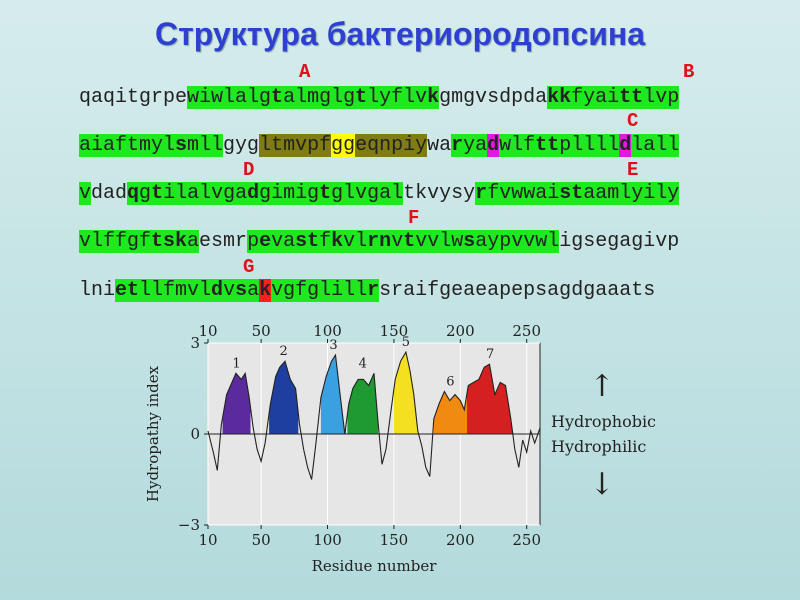  I want to click on residue-segment: g, so click(145, 193).